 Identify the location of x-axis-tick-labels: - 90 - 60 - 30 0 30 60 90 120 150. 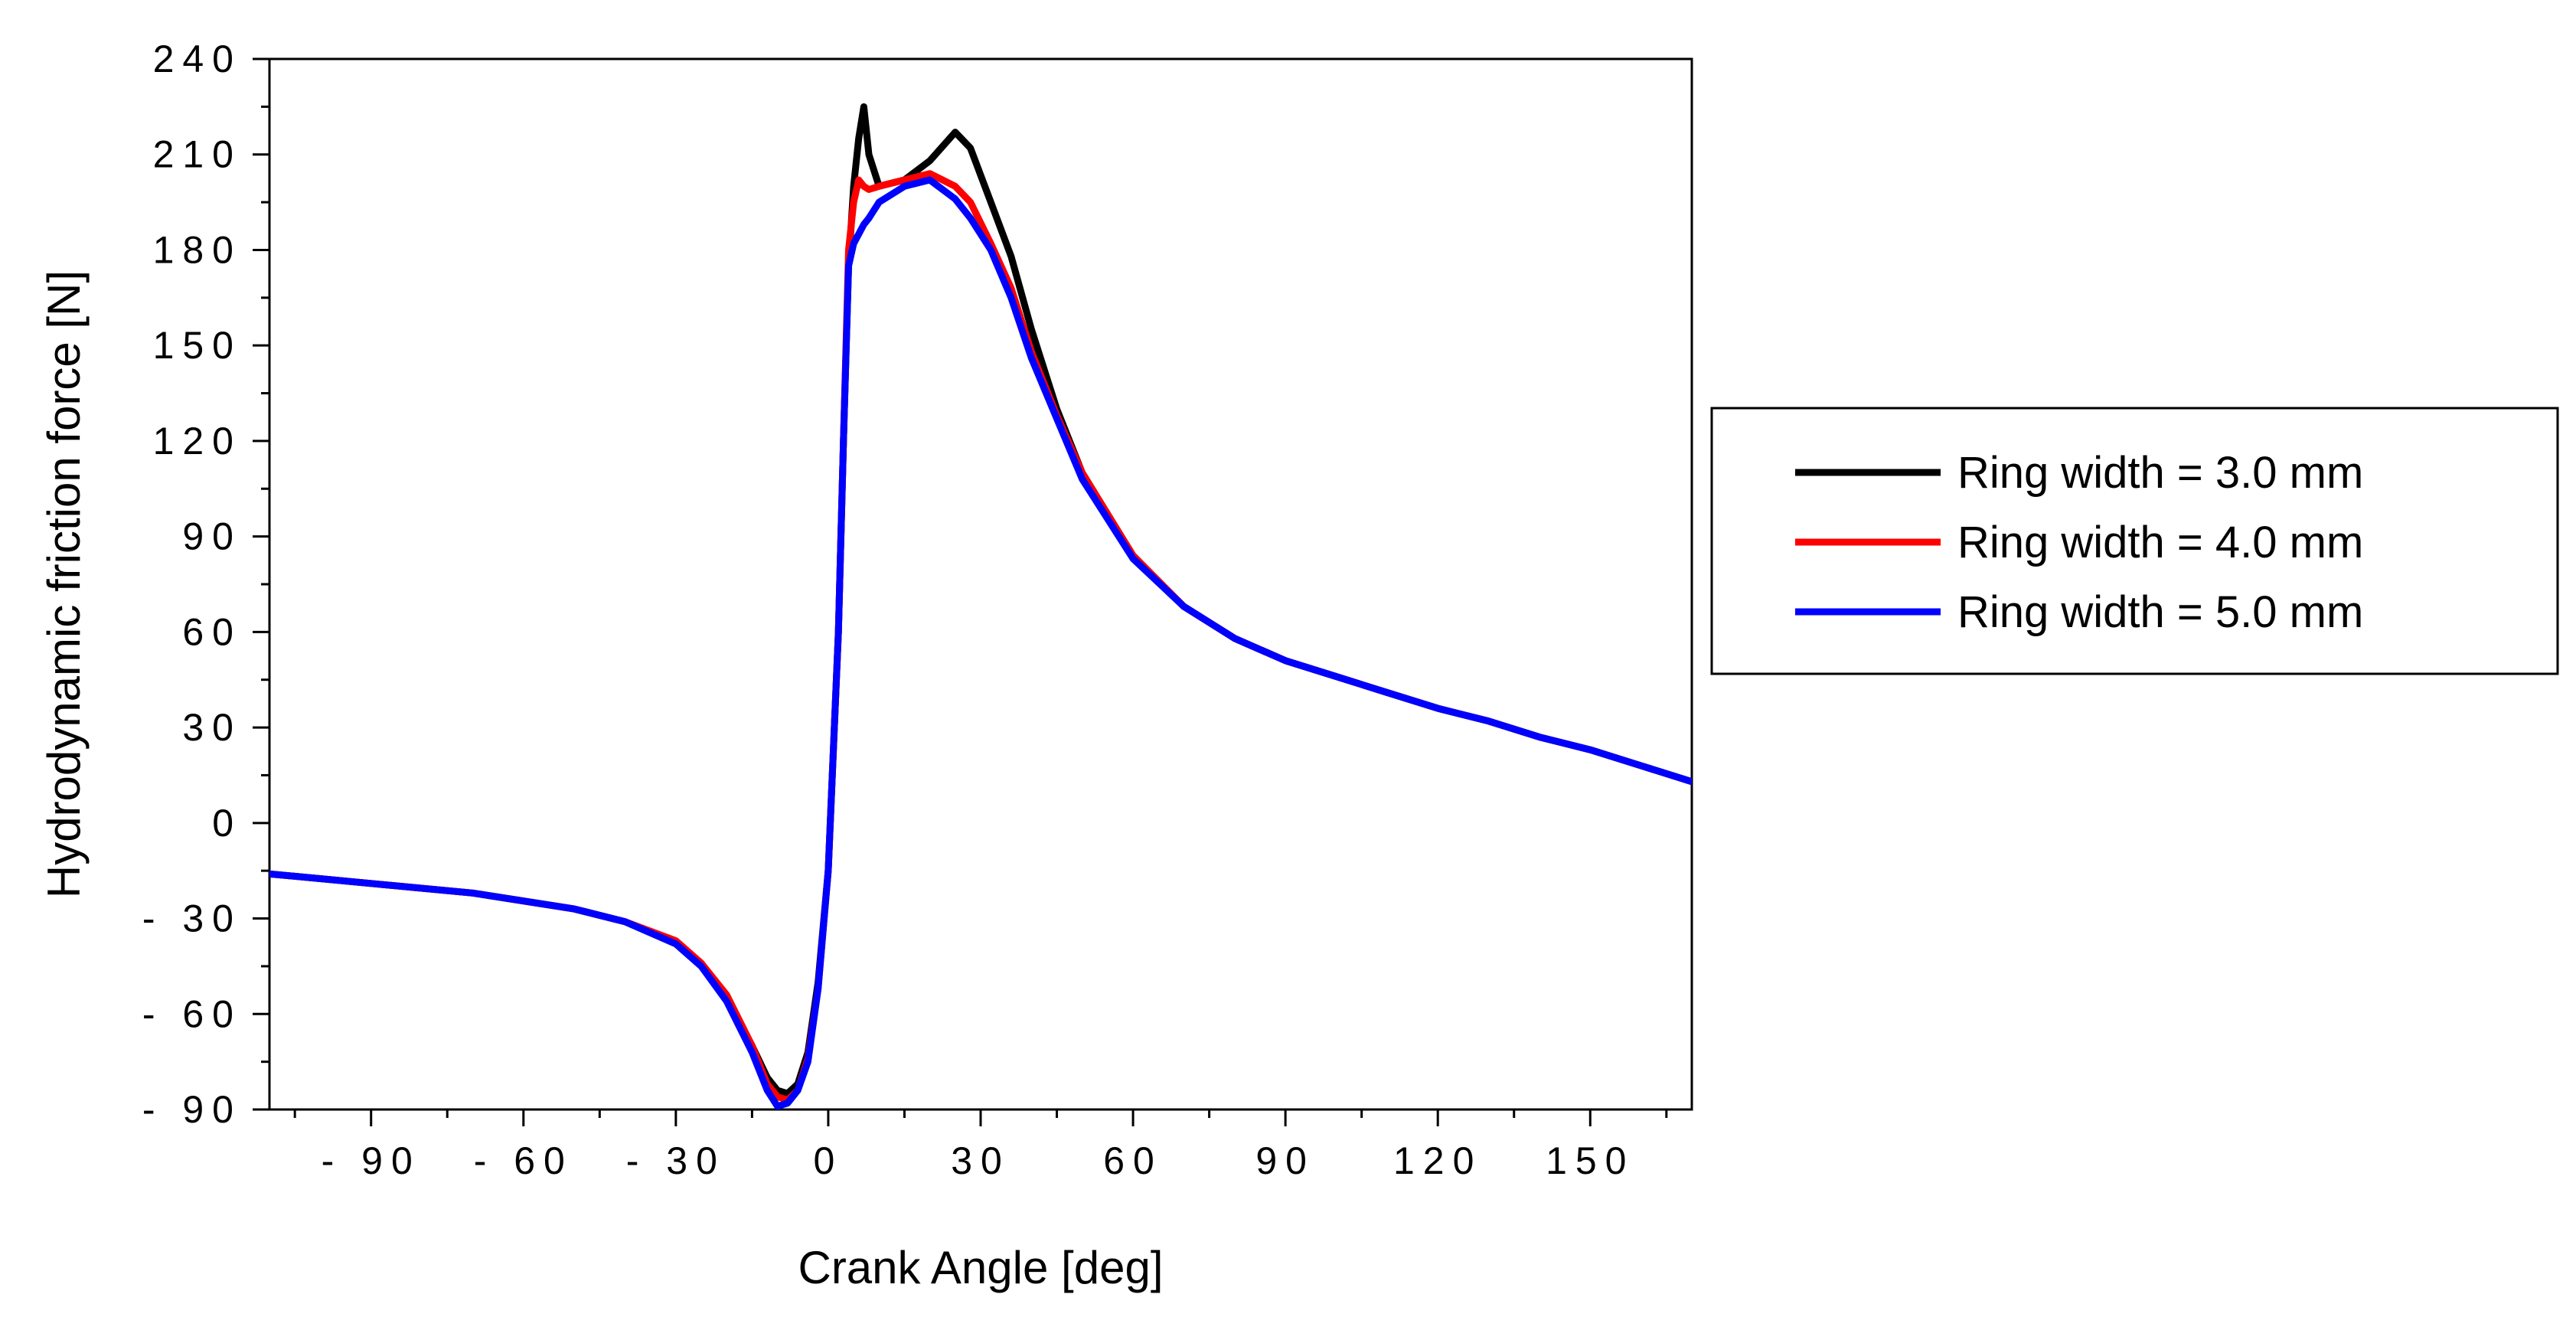
(978, 1160).